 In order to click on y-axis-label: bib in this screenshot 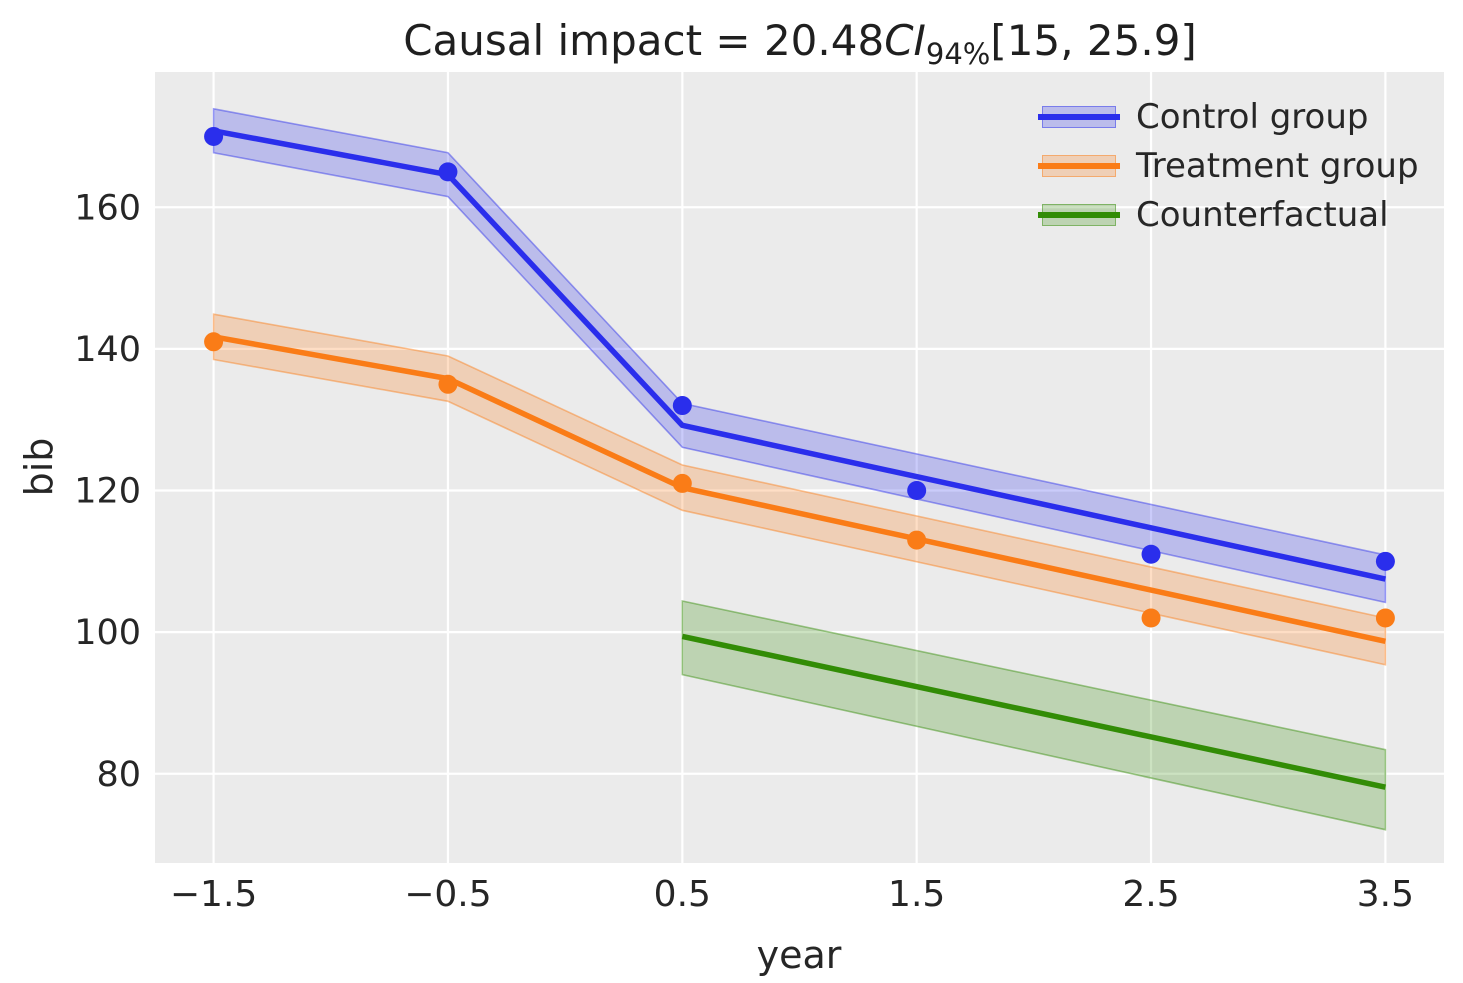, I will do `click(39, 467)`.